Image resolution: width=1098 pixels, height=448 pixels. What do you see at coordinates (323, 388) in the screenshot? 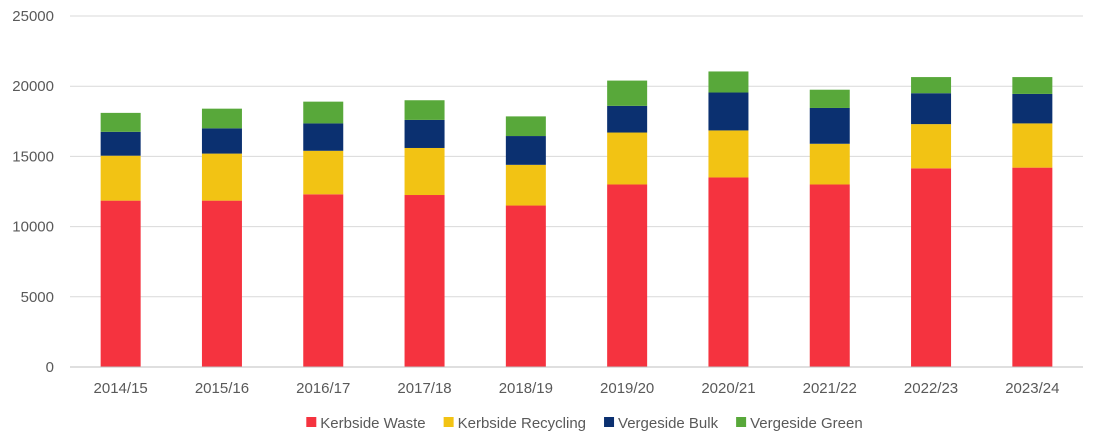
I see `x-tick-label: 2016/17` at bounding box center [323, 388].